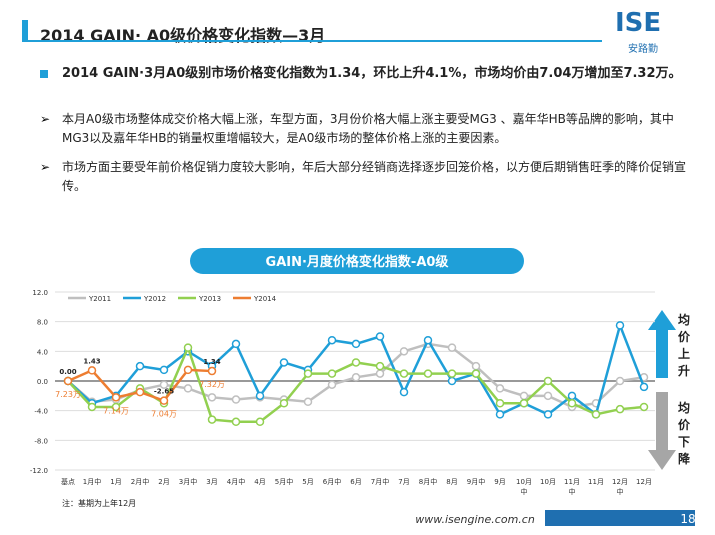 The width and height of the screenshot is (715, 535). What do you see at coordinates (644, 482) in the screenshot?
I see `x-tick-label: 12月` at bounding box center [644, 482].